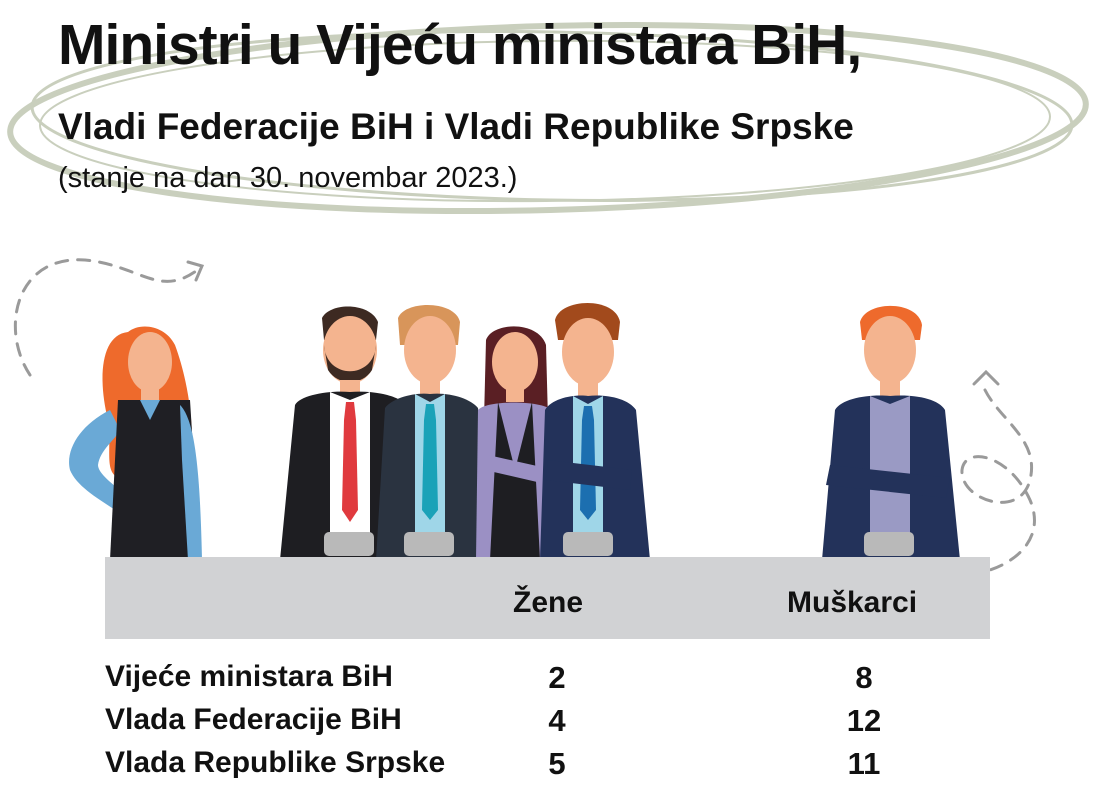 The height and width of the screenshot is (804, 1101). What do you see at coordinates (891, 432) in the screenshot?
I see `person-man-right` at bounding box center [891, 432].